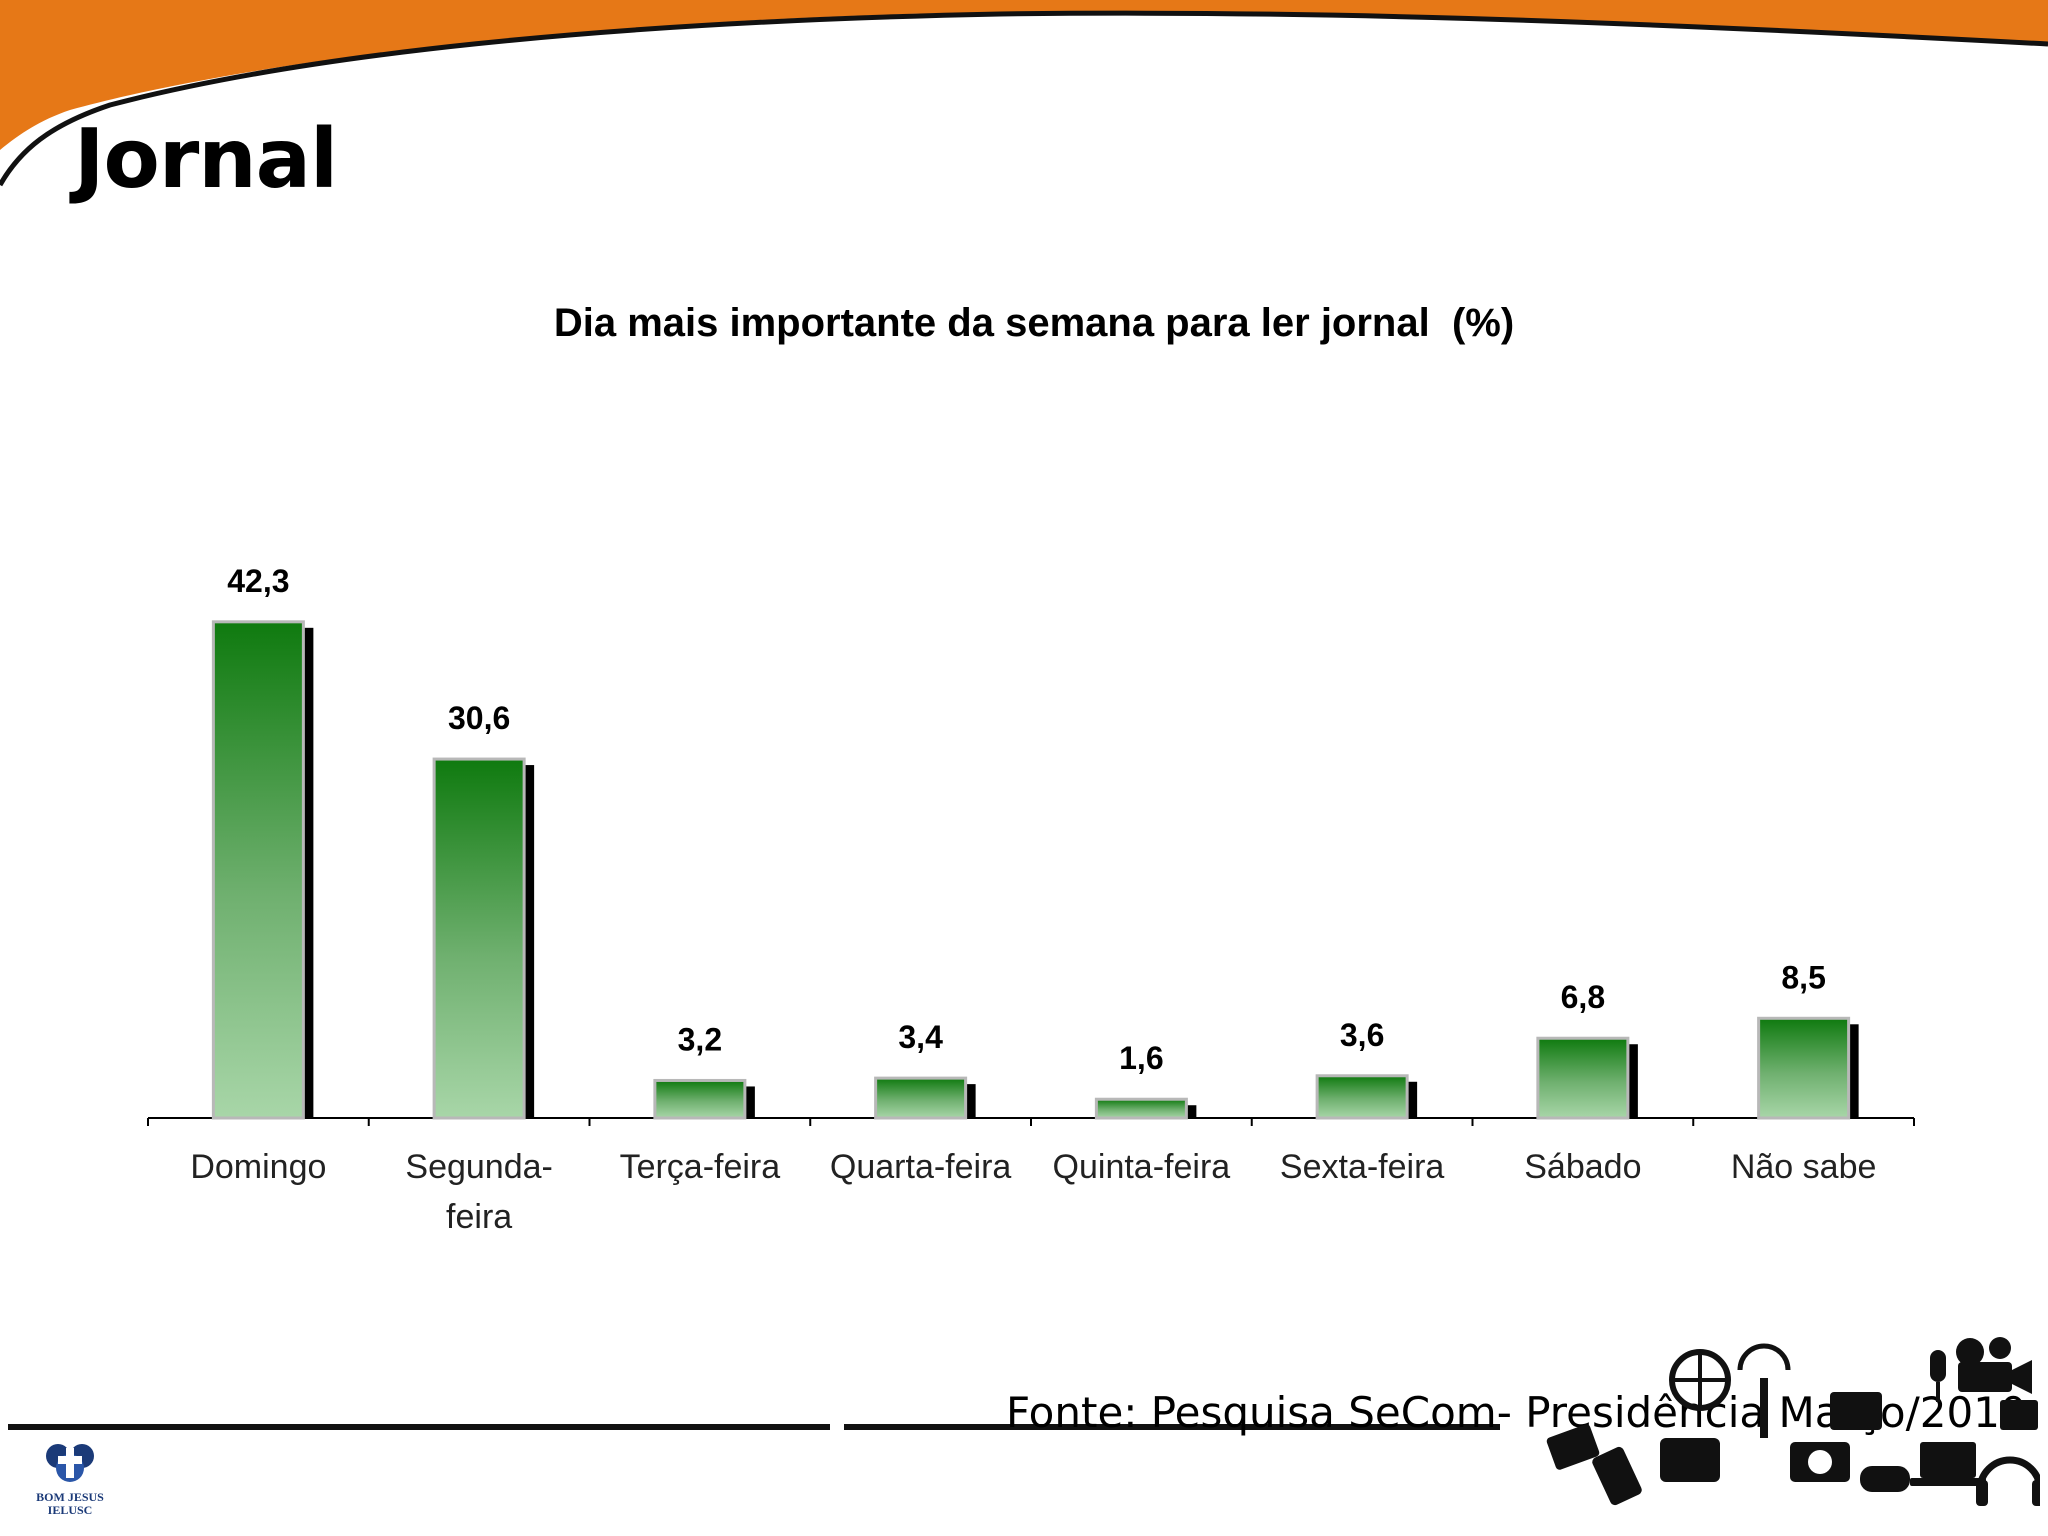 The height and width of the screenshot is (1536, 2048). I want to click on film-camera-icon, so click(1994, 1365).